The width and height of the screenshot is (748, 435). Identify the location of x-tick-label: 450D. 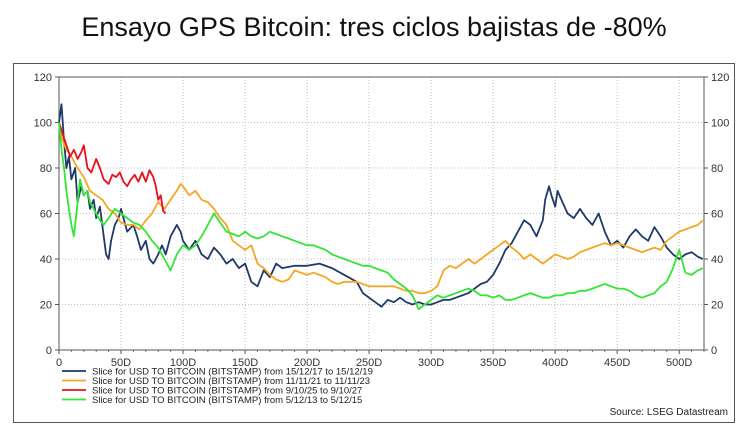
(617, 363).